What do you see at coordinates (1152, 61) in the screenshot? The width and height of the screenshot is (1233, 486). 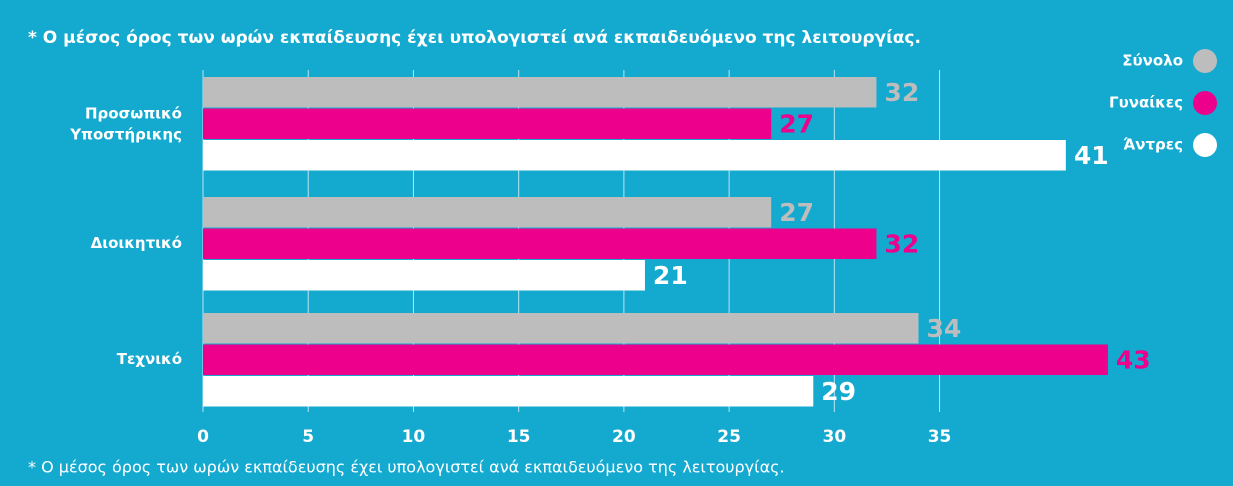 I see `legend-label: Σύνολο` at bounding box center [1152, 61].